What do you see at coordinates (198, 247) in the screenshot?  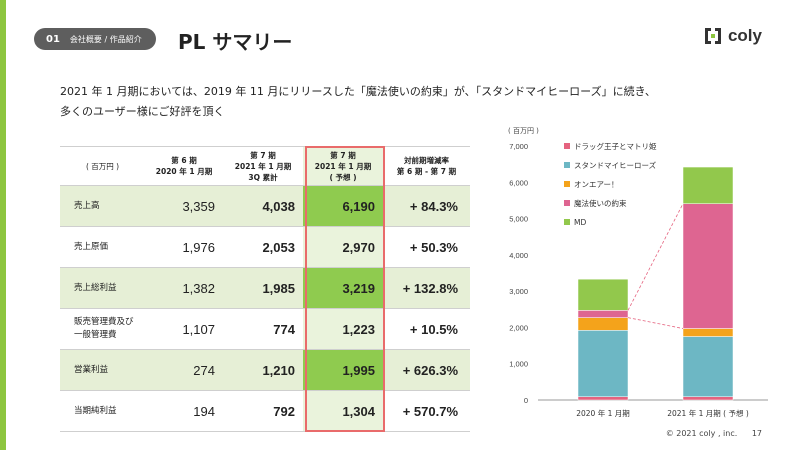 I see `value-fy6: 1,976` at bounding box center [198, 247].